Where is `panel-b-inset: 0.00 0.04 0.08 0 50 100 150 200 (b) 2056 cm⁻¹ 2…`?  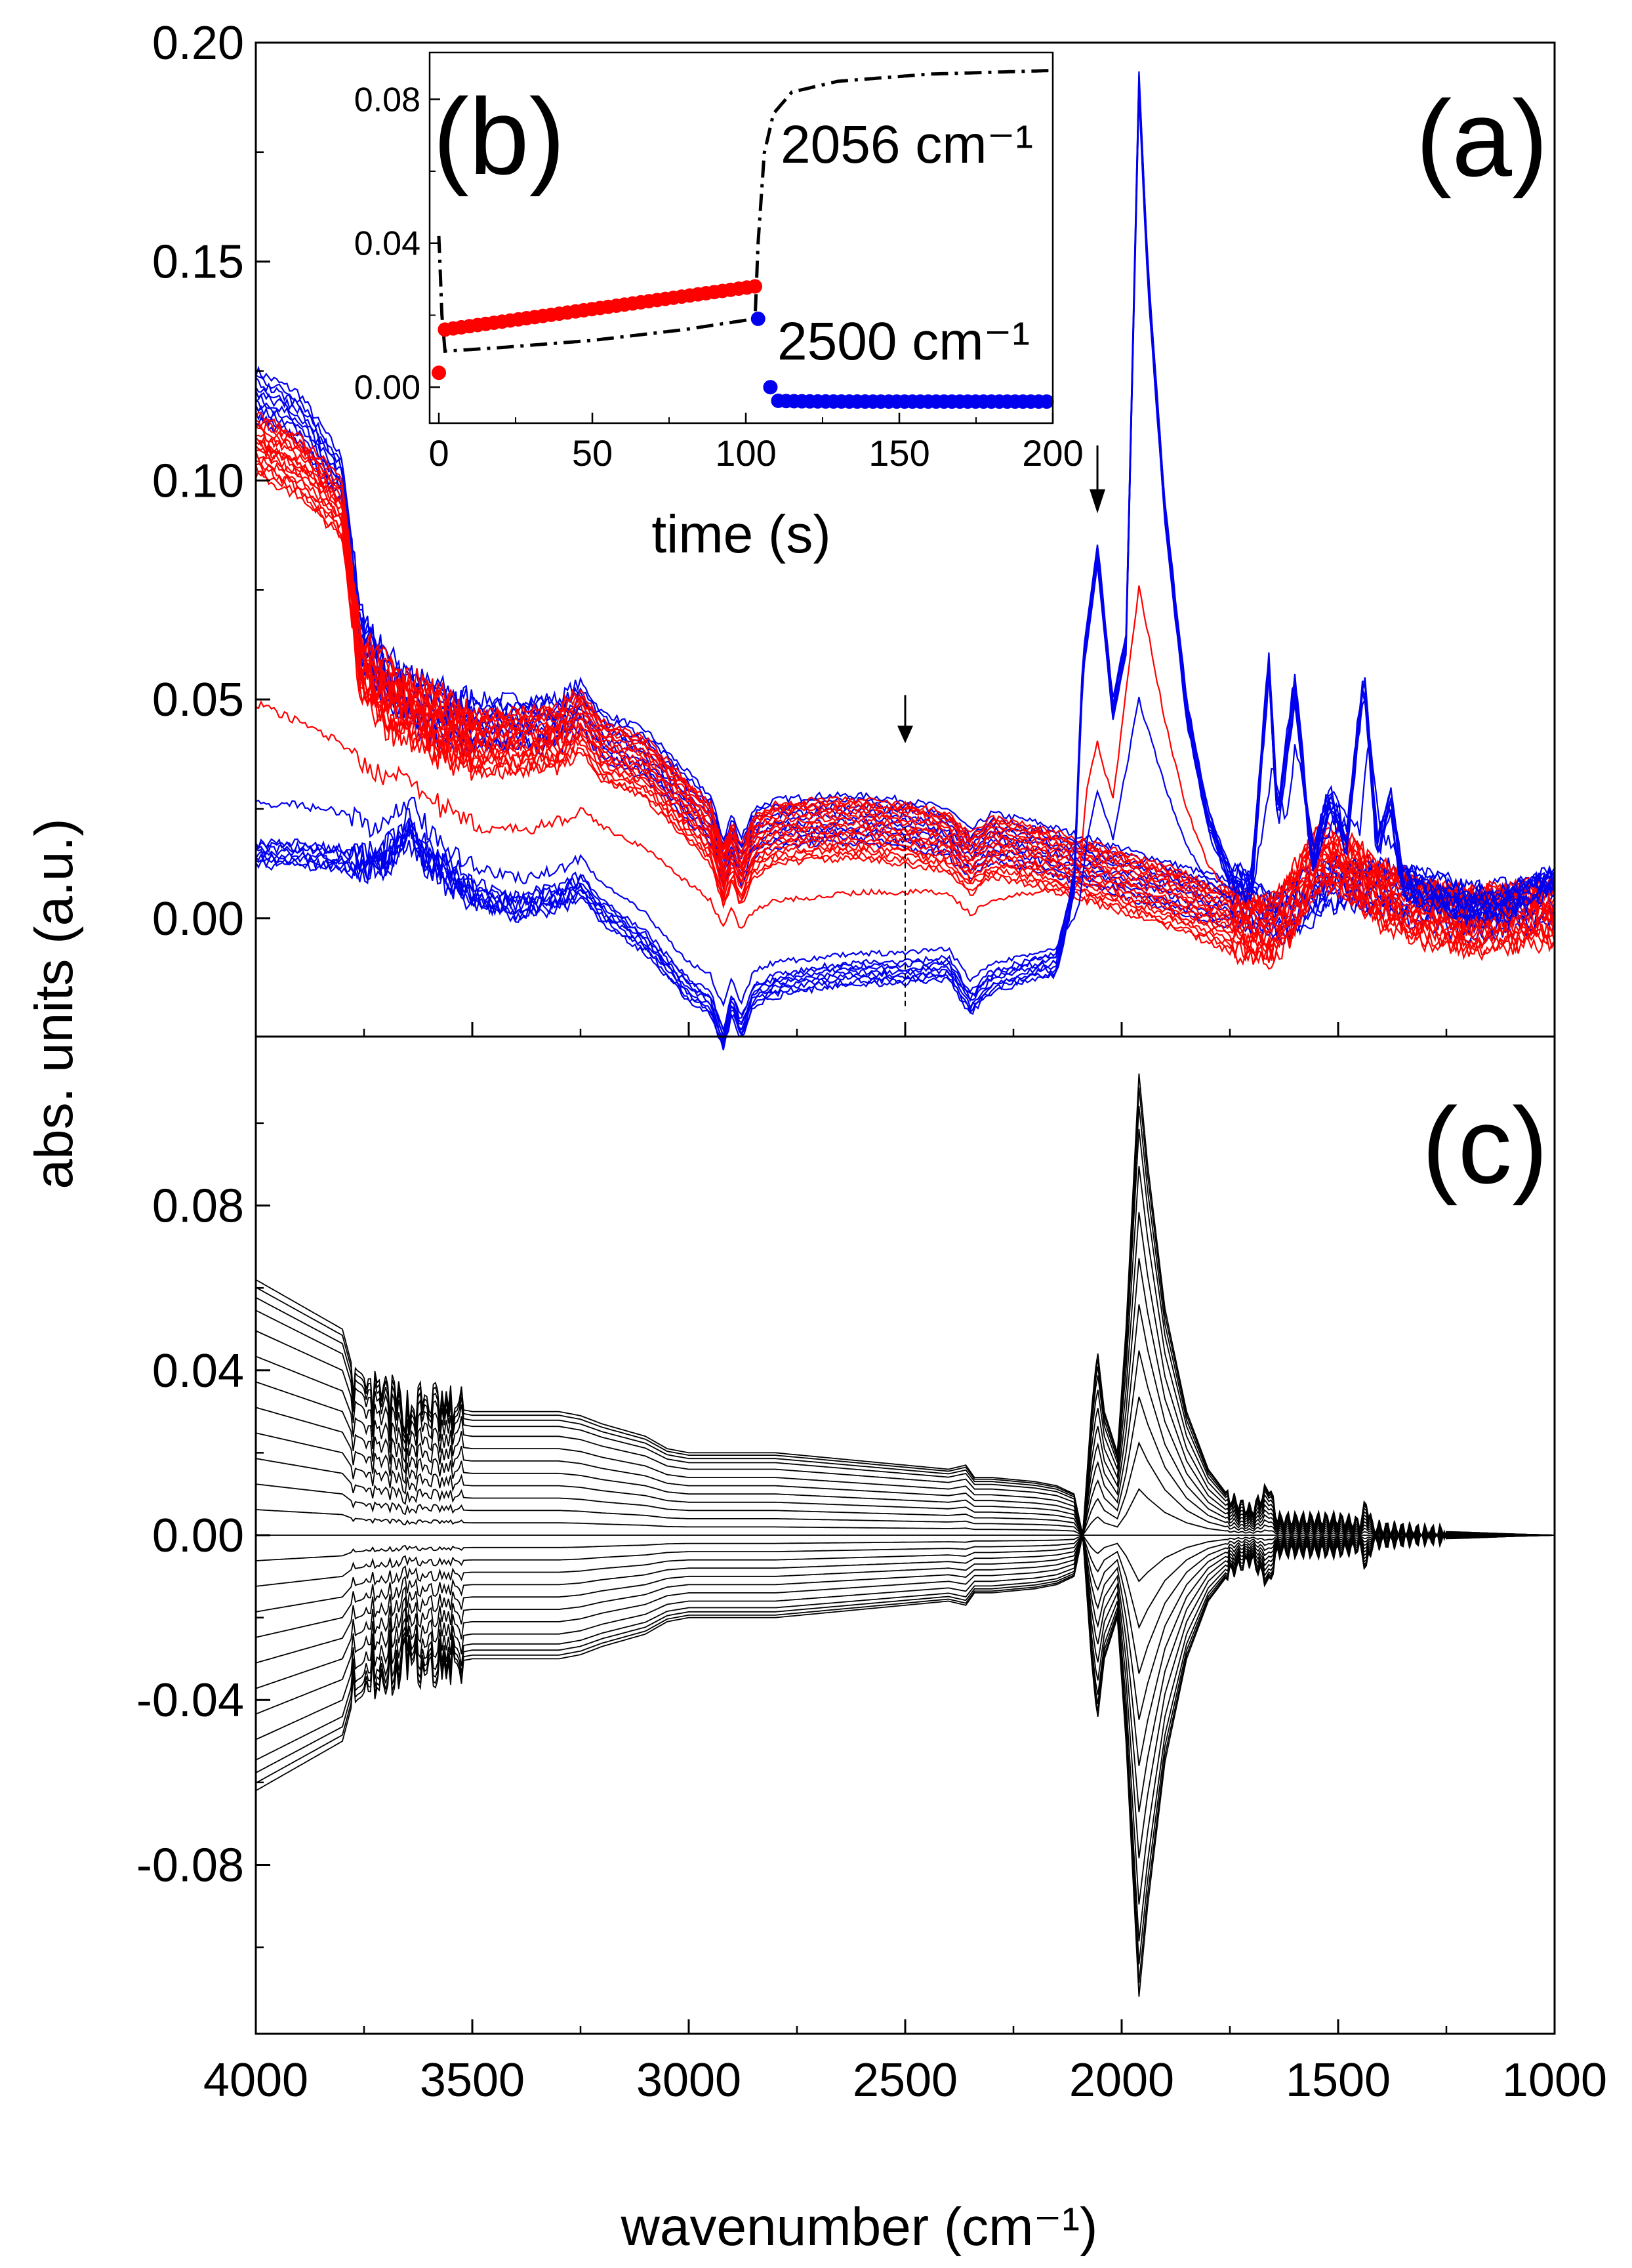
panel-b-inset: 0.00 0.04 0.08 0 50 100 150 200 (b) 2056 cm⁻¹ 2… is located at coordinates (719, 307).